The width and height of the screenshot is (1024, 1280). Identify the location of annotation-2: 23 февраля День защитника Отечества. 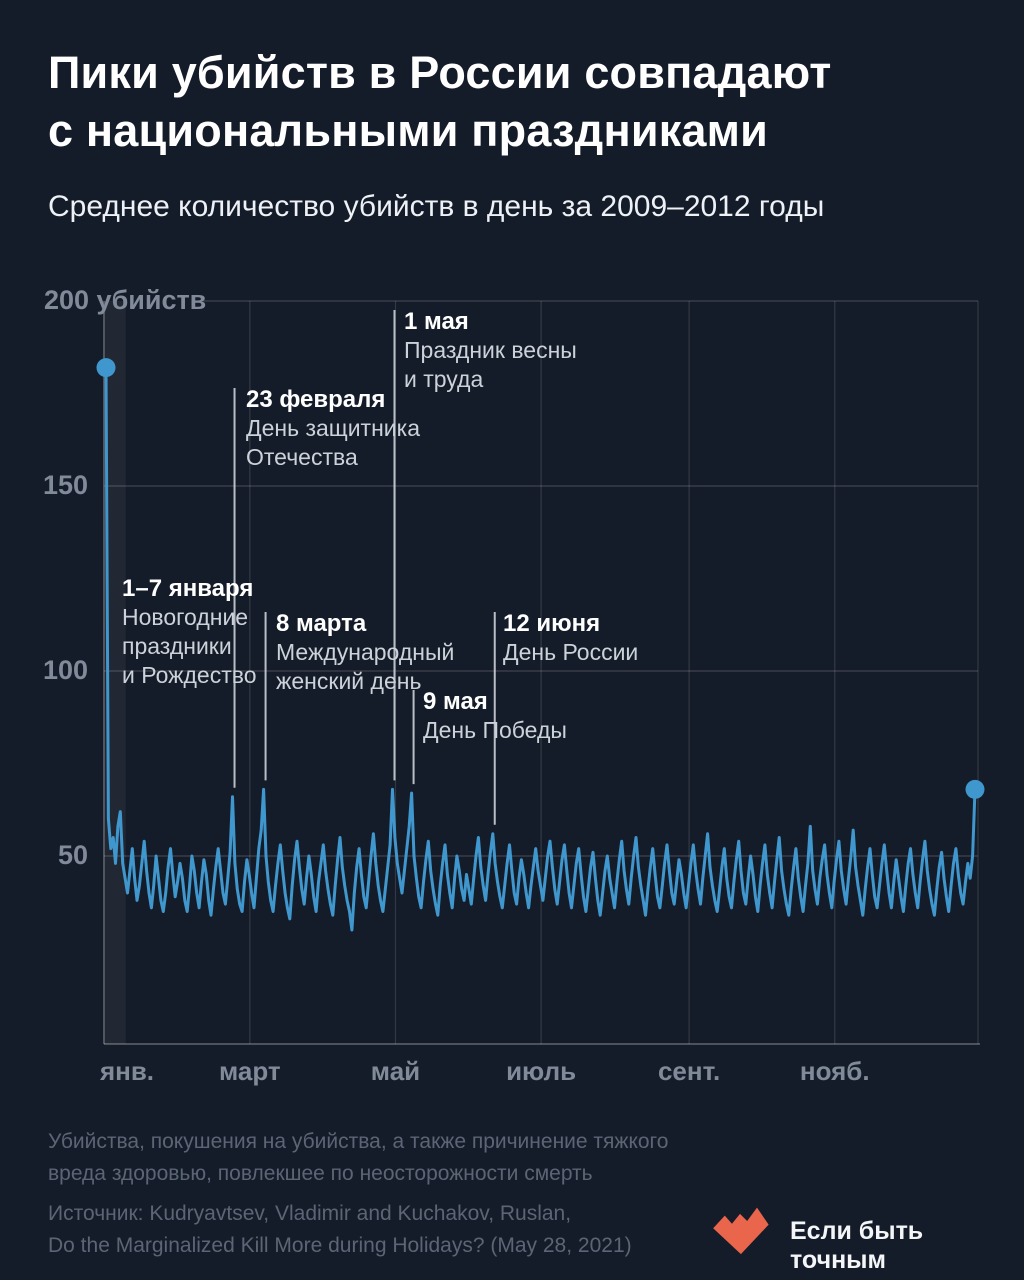
(333, 428).